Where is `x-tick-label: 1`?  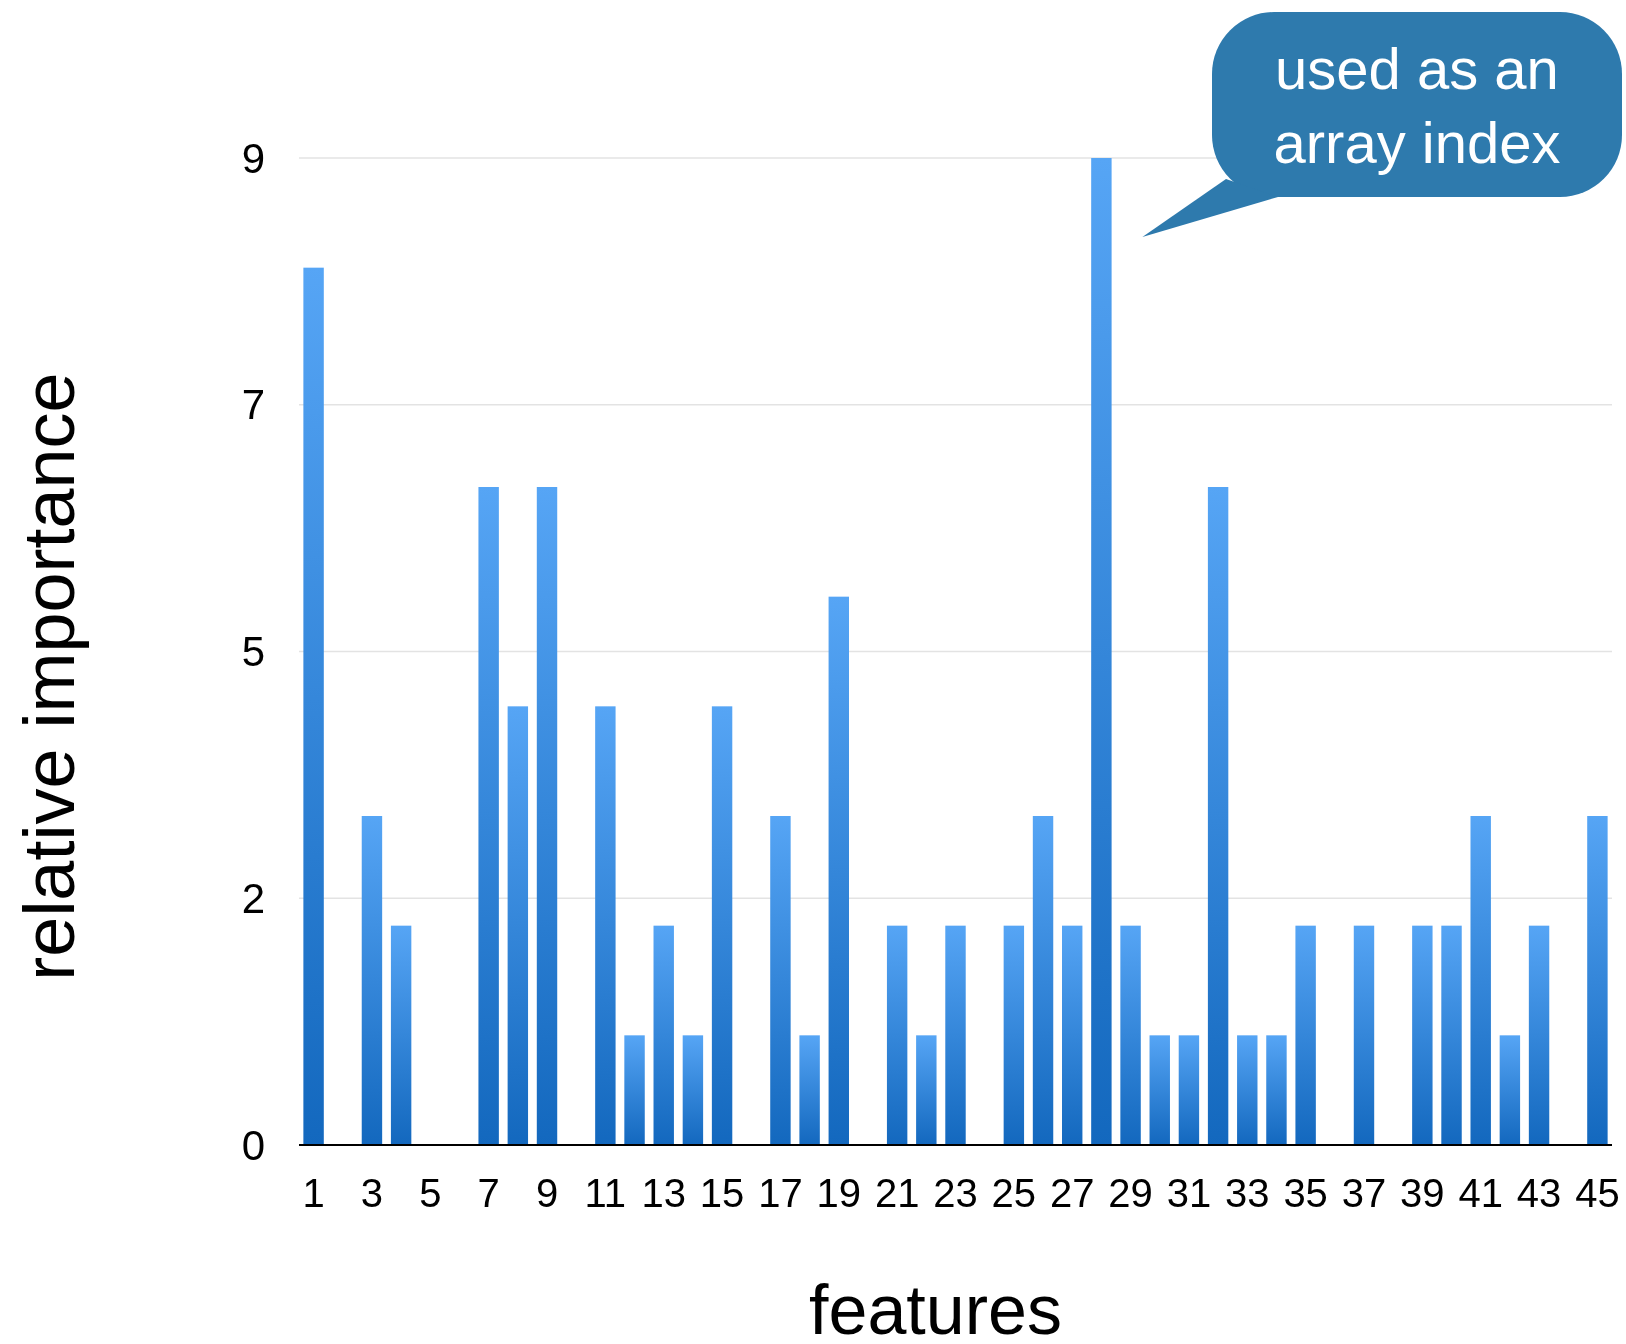 x-tick-label: 1 is located at coordinates (313, 1193).